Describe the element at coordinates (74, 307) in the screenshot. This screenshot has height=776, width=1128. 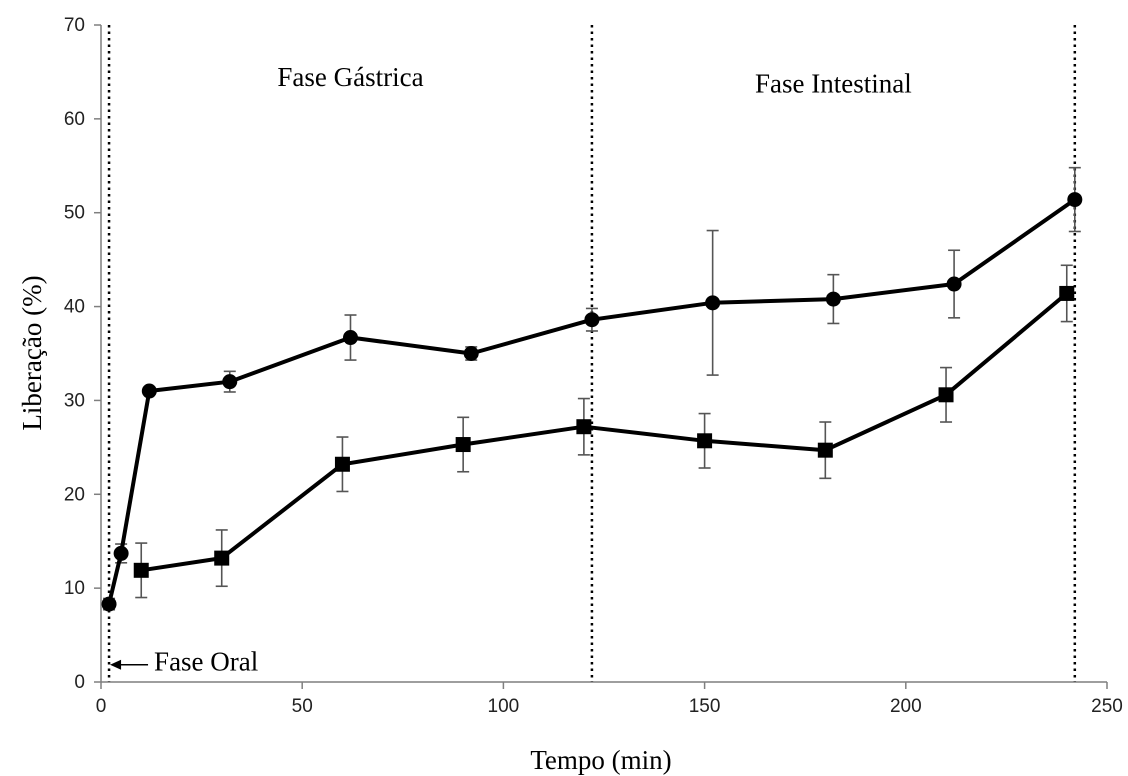
I see `y-tick-label: 40` at that location.